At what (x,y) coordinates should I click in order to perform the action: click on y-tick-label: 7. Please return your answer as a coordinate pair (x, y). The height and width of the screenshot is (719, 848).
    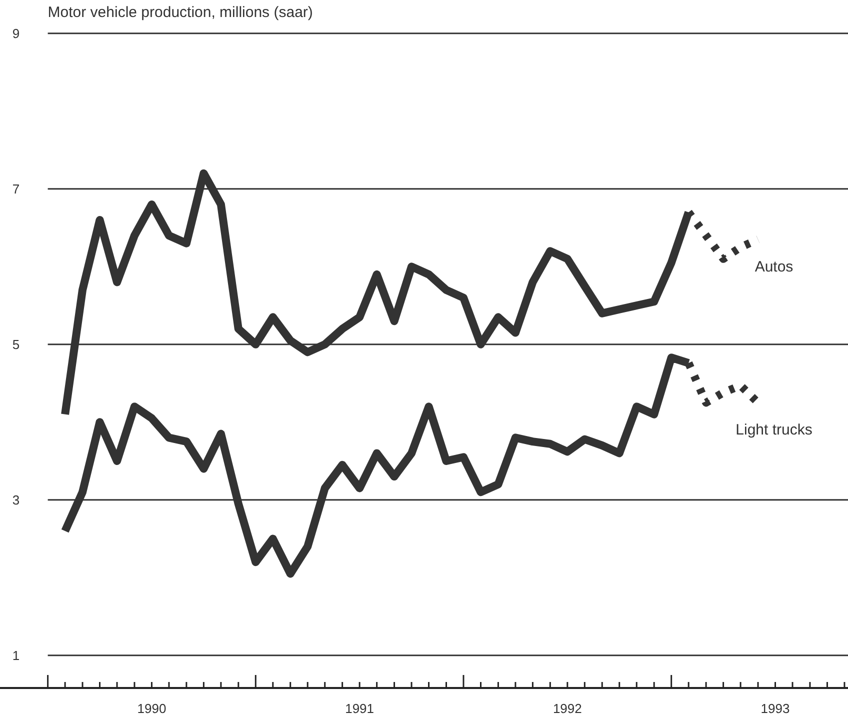
    Looking at the image, I should click on (16, 188).